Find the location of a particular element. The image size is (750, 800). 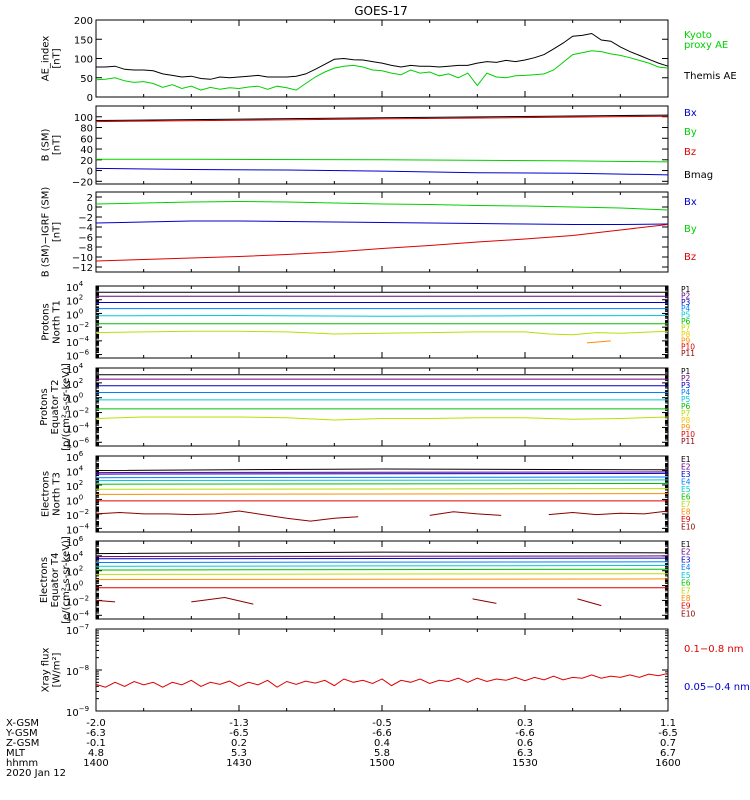

x-row-label: hhmm is located at coordinates (22, 763).